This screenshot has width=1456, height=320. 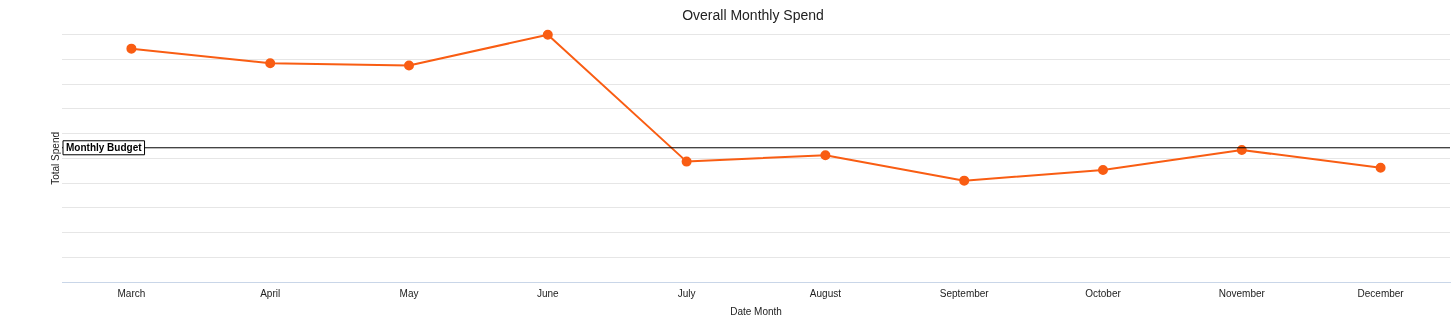 I want to click on chart-title: Overall Monthly Spend, so click(x=753, y=15).